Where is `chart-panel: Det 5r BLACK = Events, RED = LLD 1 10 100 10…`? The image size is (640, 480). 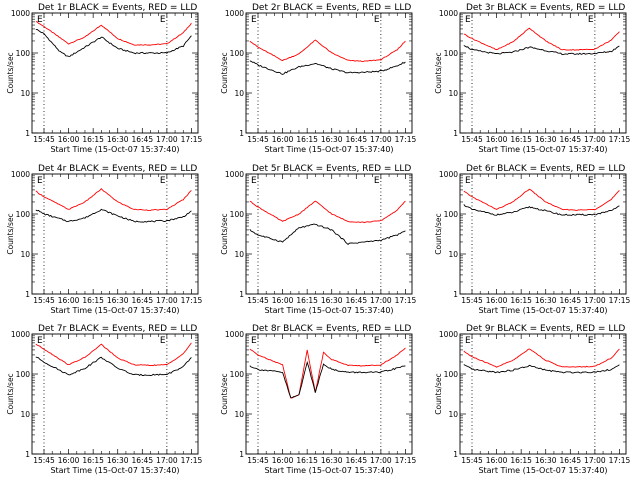 chart-panel: Det 5r BLACK = Events, RED = LLD 1 10 100 10… is located at coordinates (318, 239).